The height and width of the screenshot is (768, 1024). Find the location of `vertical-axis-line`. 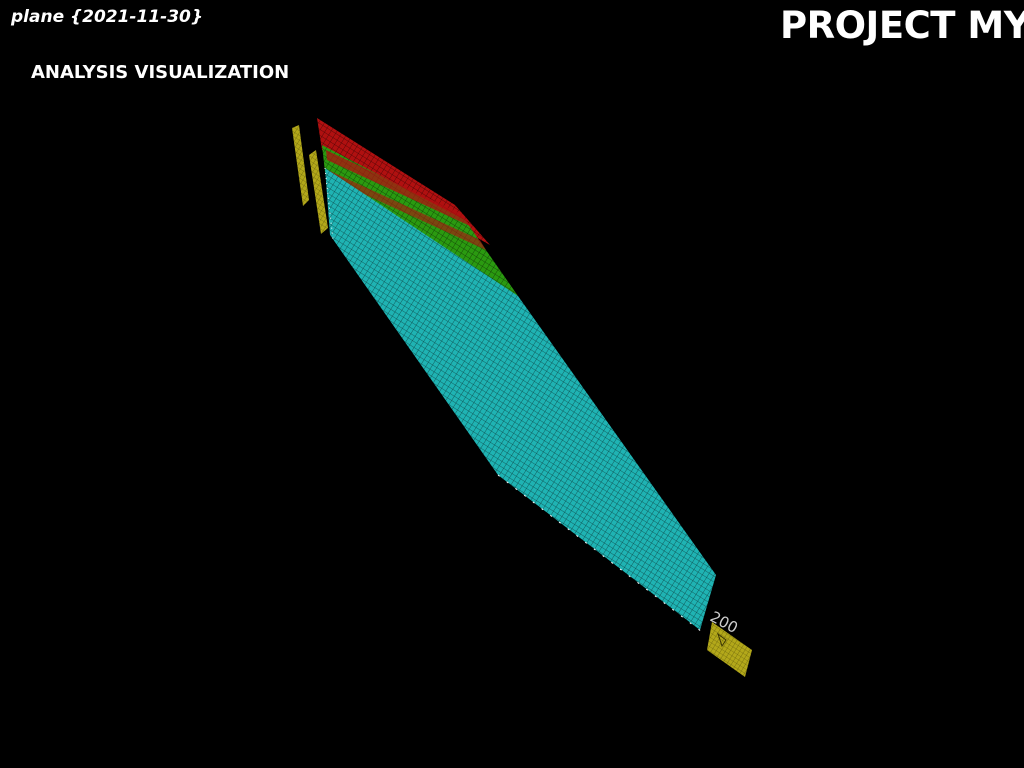

vertical-axis-line is located at coordinates (329, 204).